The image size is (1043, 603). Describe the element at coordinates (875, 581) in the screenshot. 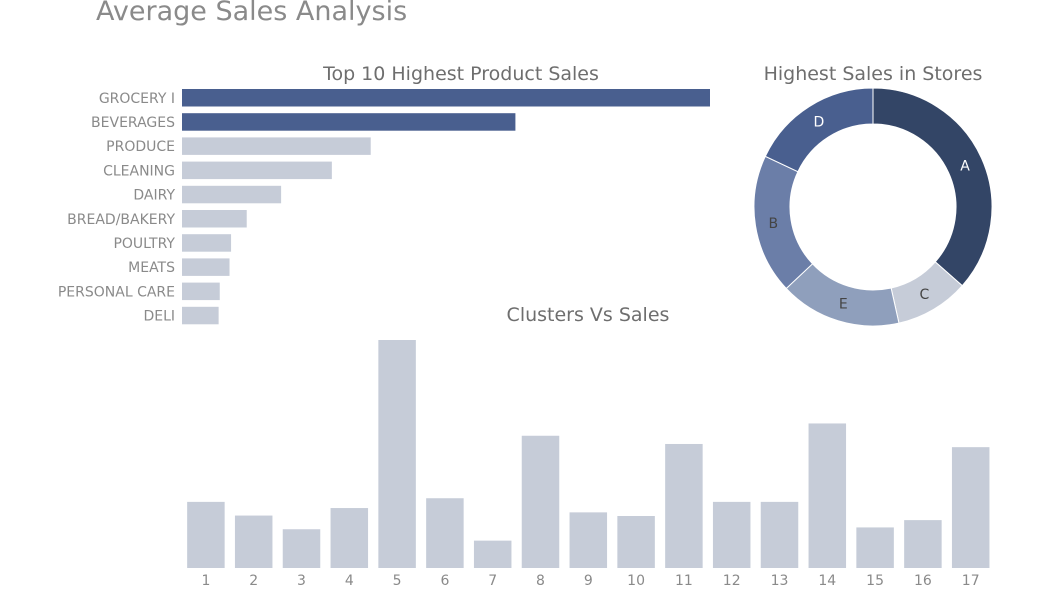

I see `cluster-tick-label: 15` at that location.